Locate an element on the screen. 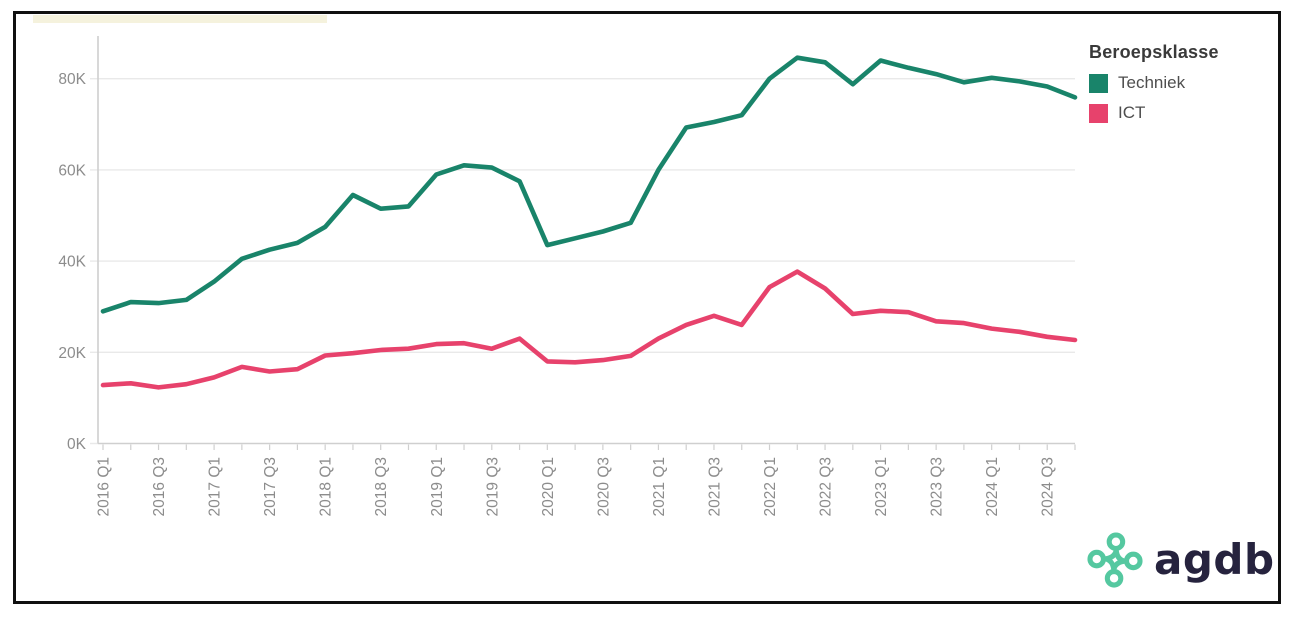  agdb-logo: agdb is located at coordinates (1180, 560).